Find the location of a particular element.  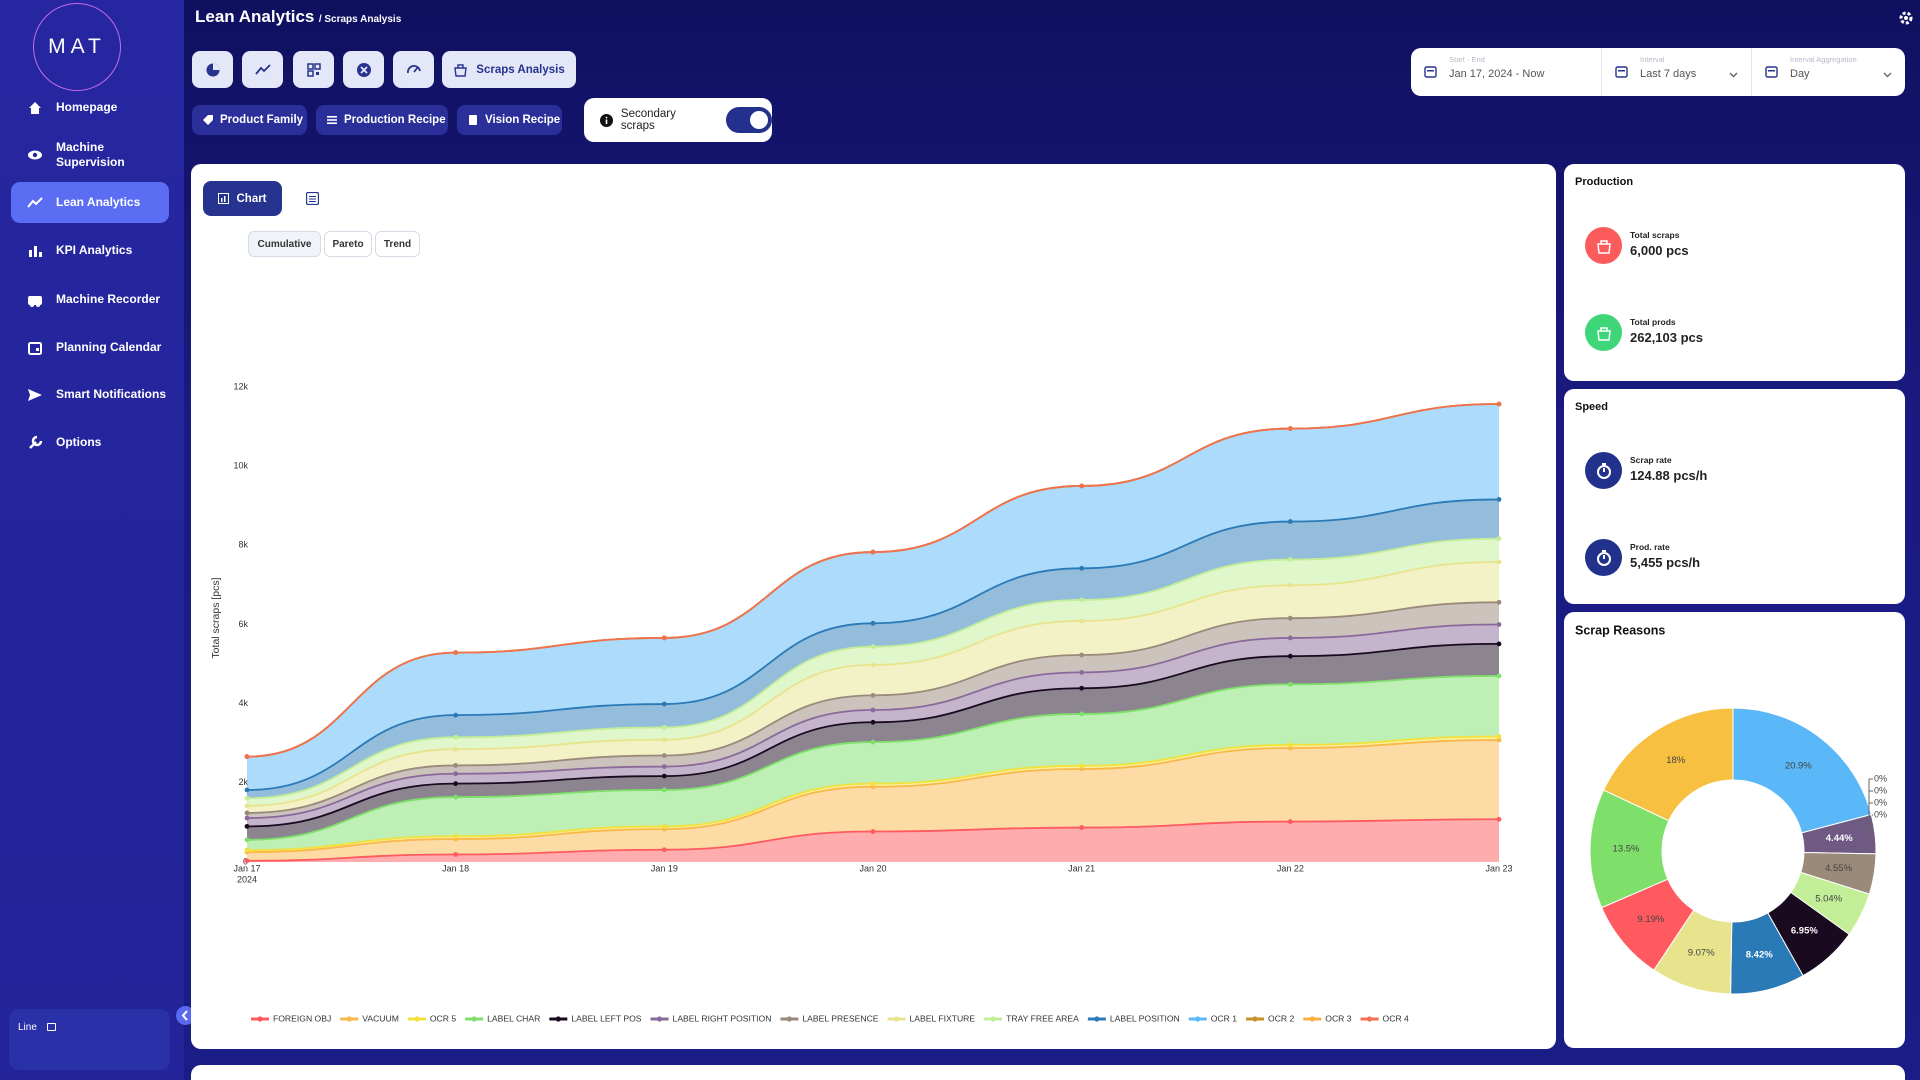

toggle-box: Secondary scraps is located at coordinates (678, 120).